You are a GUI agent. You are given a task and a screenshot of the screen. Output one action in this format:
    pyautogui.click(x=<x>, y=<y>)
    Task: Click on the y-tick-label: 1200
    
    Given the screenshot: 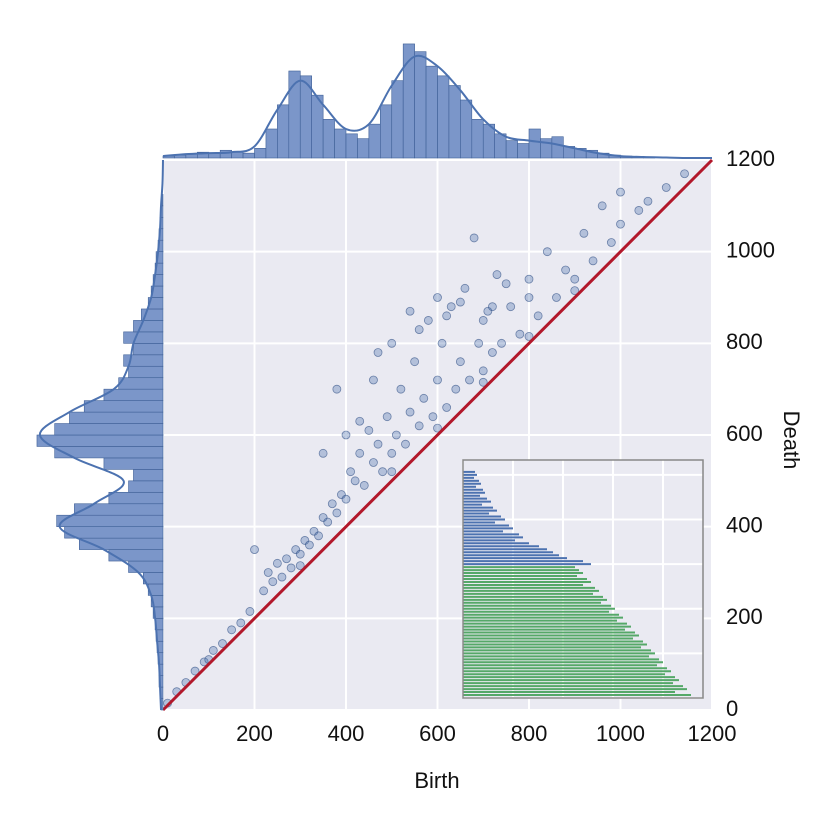 What is the action you would take?
    pyautogui.click(x=750, y=158)
    